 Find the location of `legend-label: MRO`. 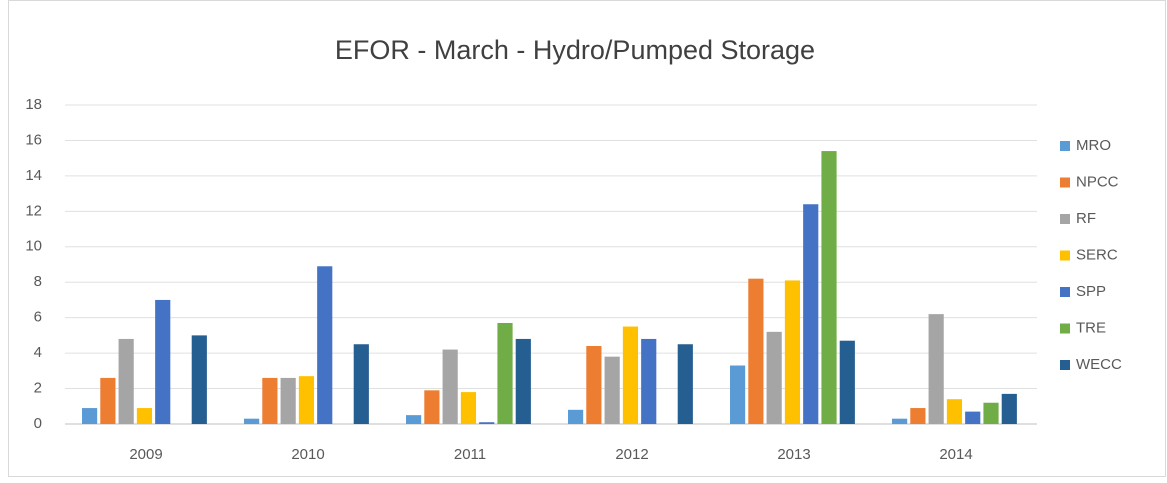

legend-label: MRO is located at coordinates (1093, 145).